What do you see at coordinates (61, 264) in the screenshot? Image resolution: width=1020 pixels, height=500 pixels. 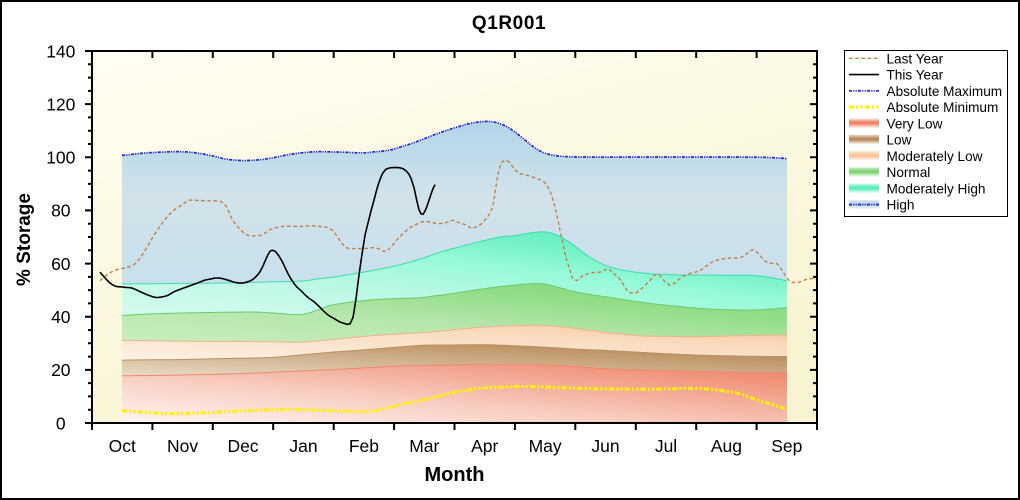 I see `svg-text: 60` at bounding box center [61, 264].